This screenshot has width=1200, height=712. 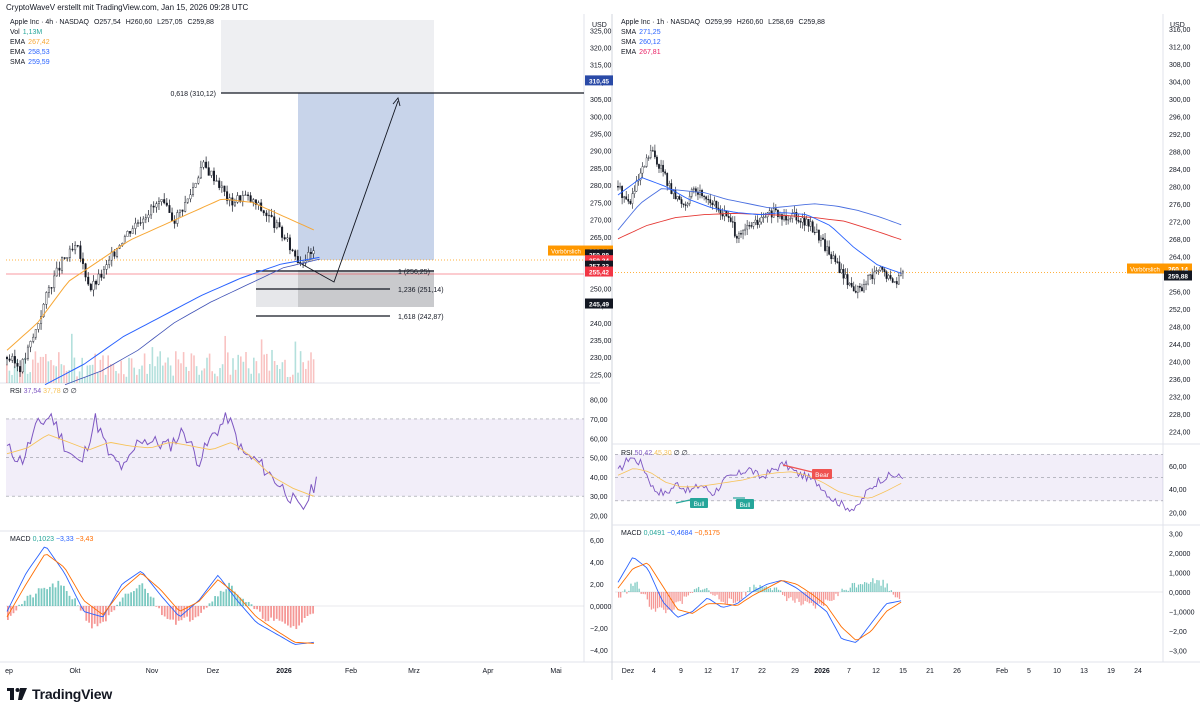 I want to click on right-macd-tick: −2,00, so click(x=1178, y=632).